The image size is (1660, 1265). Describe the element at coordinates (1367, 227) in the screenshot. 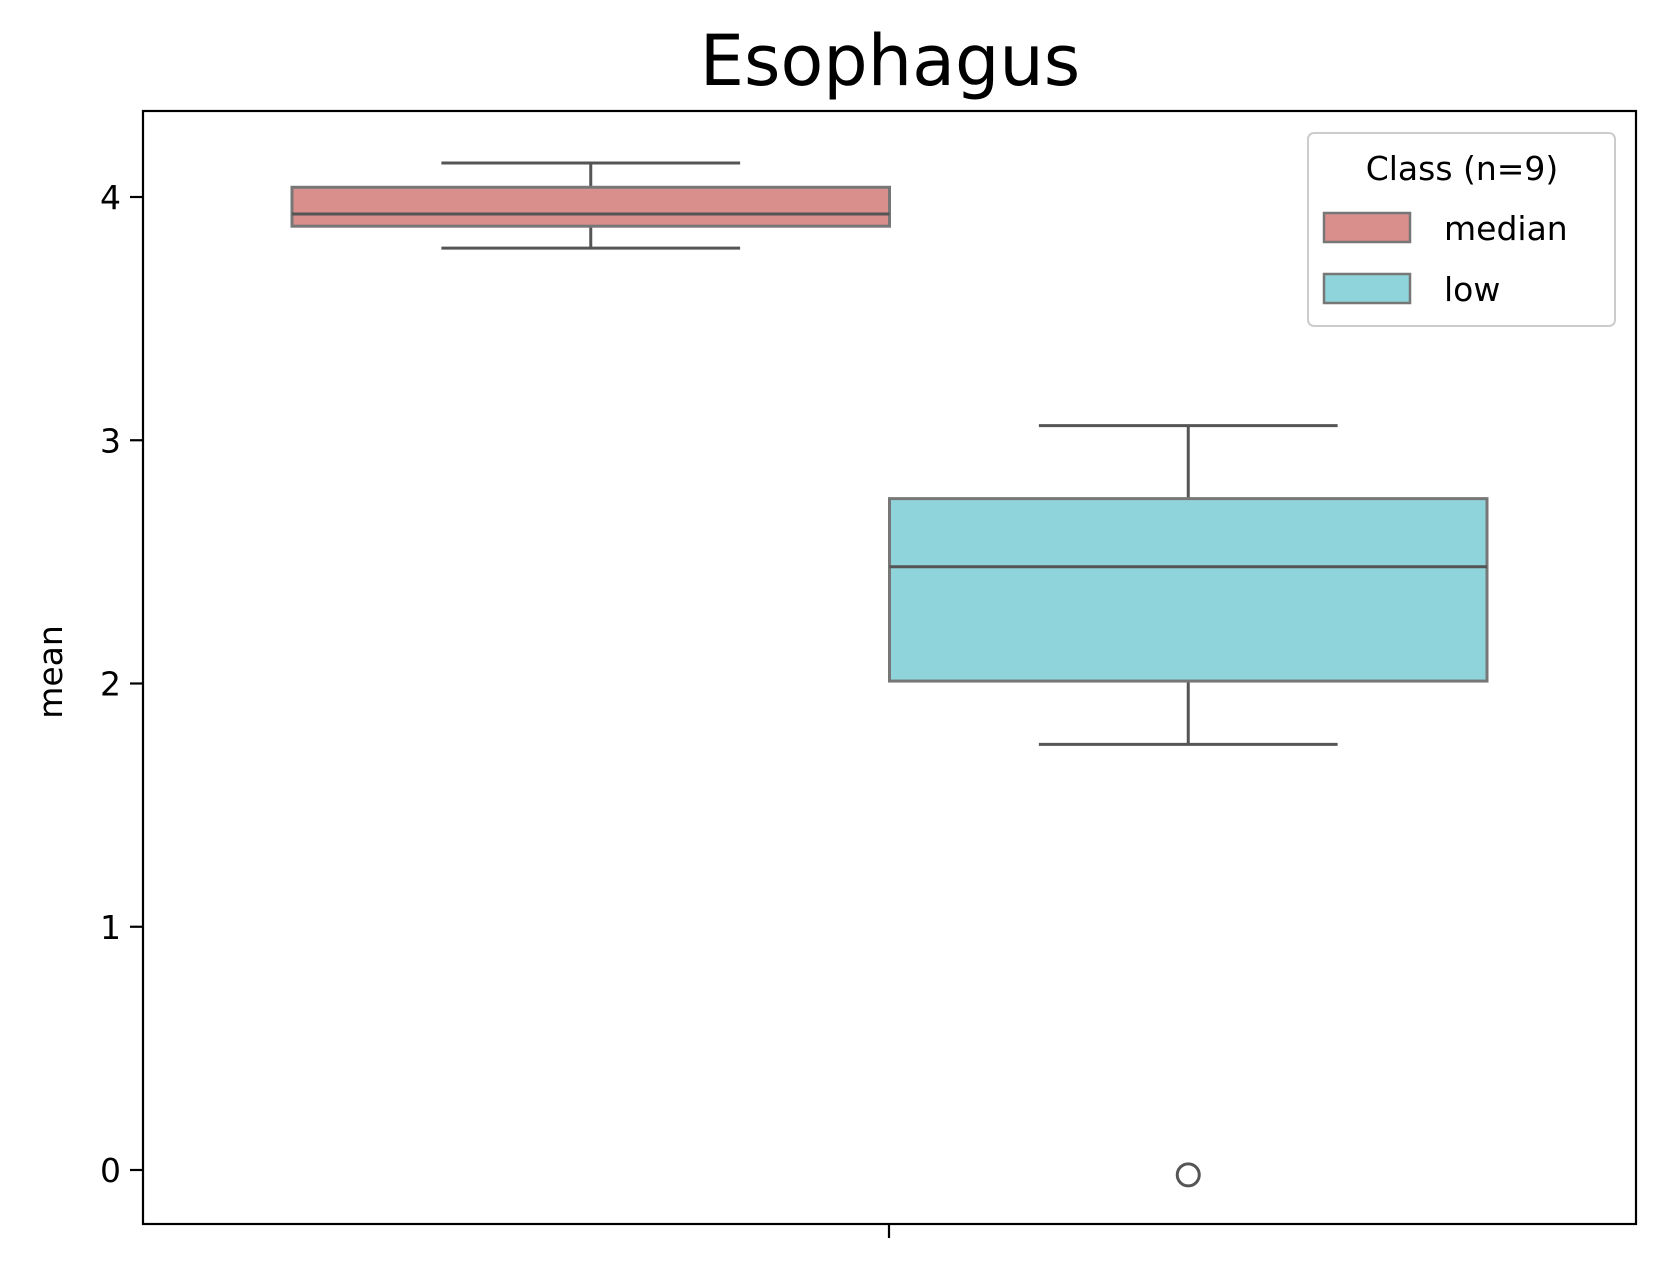

I see `legend-swatch-median` at that location.